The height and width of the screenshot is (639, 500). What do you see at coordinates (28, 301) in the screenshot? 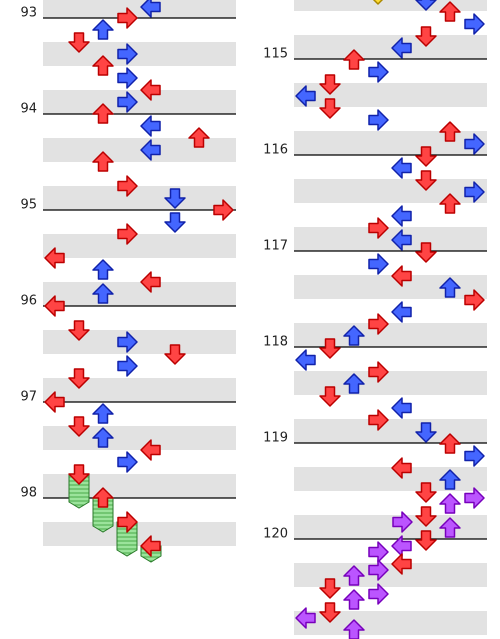
I see `measure-number: 96` at bounding box center [28, 301].